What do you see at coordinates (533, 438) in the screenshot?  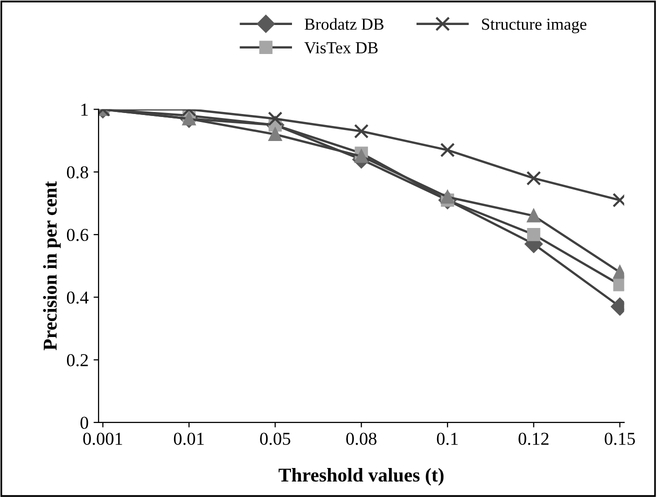 I see `x-tick-label: 0.12` at bounding box center [533, 438].